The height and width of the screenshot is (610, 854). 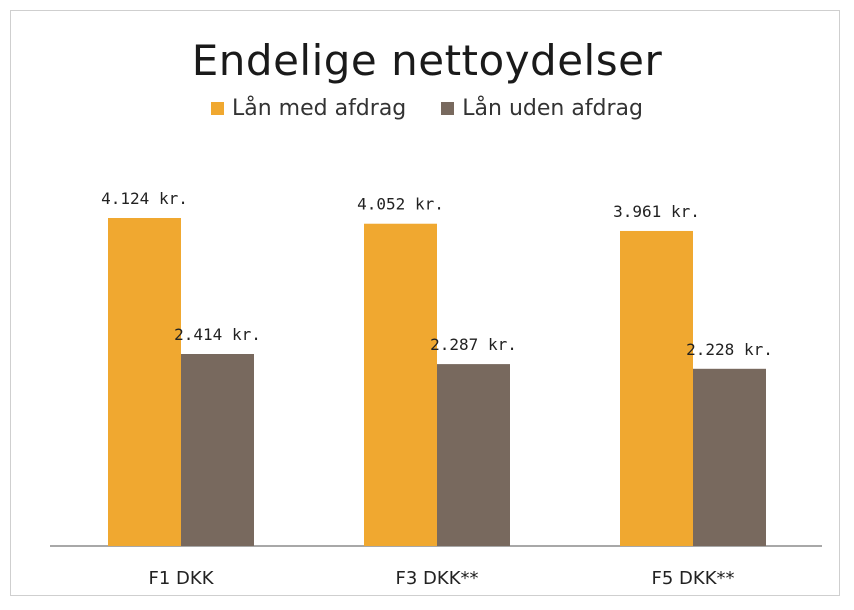 I want to click on data-label-2-1: 2.414 kr., so click(x=217, y=334).